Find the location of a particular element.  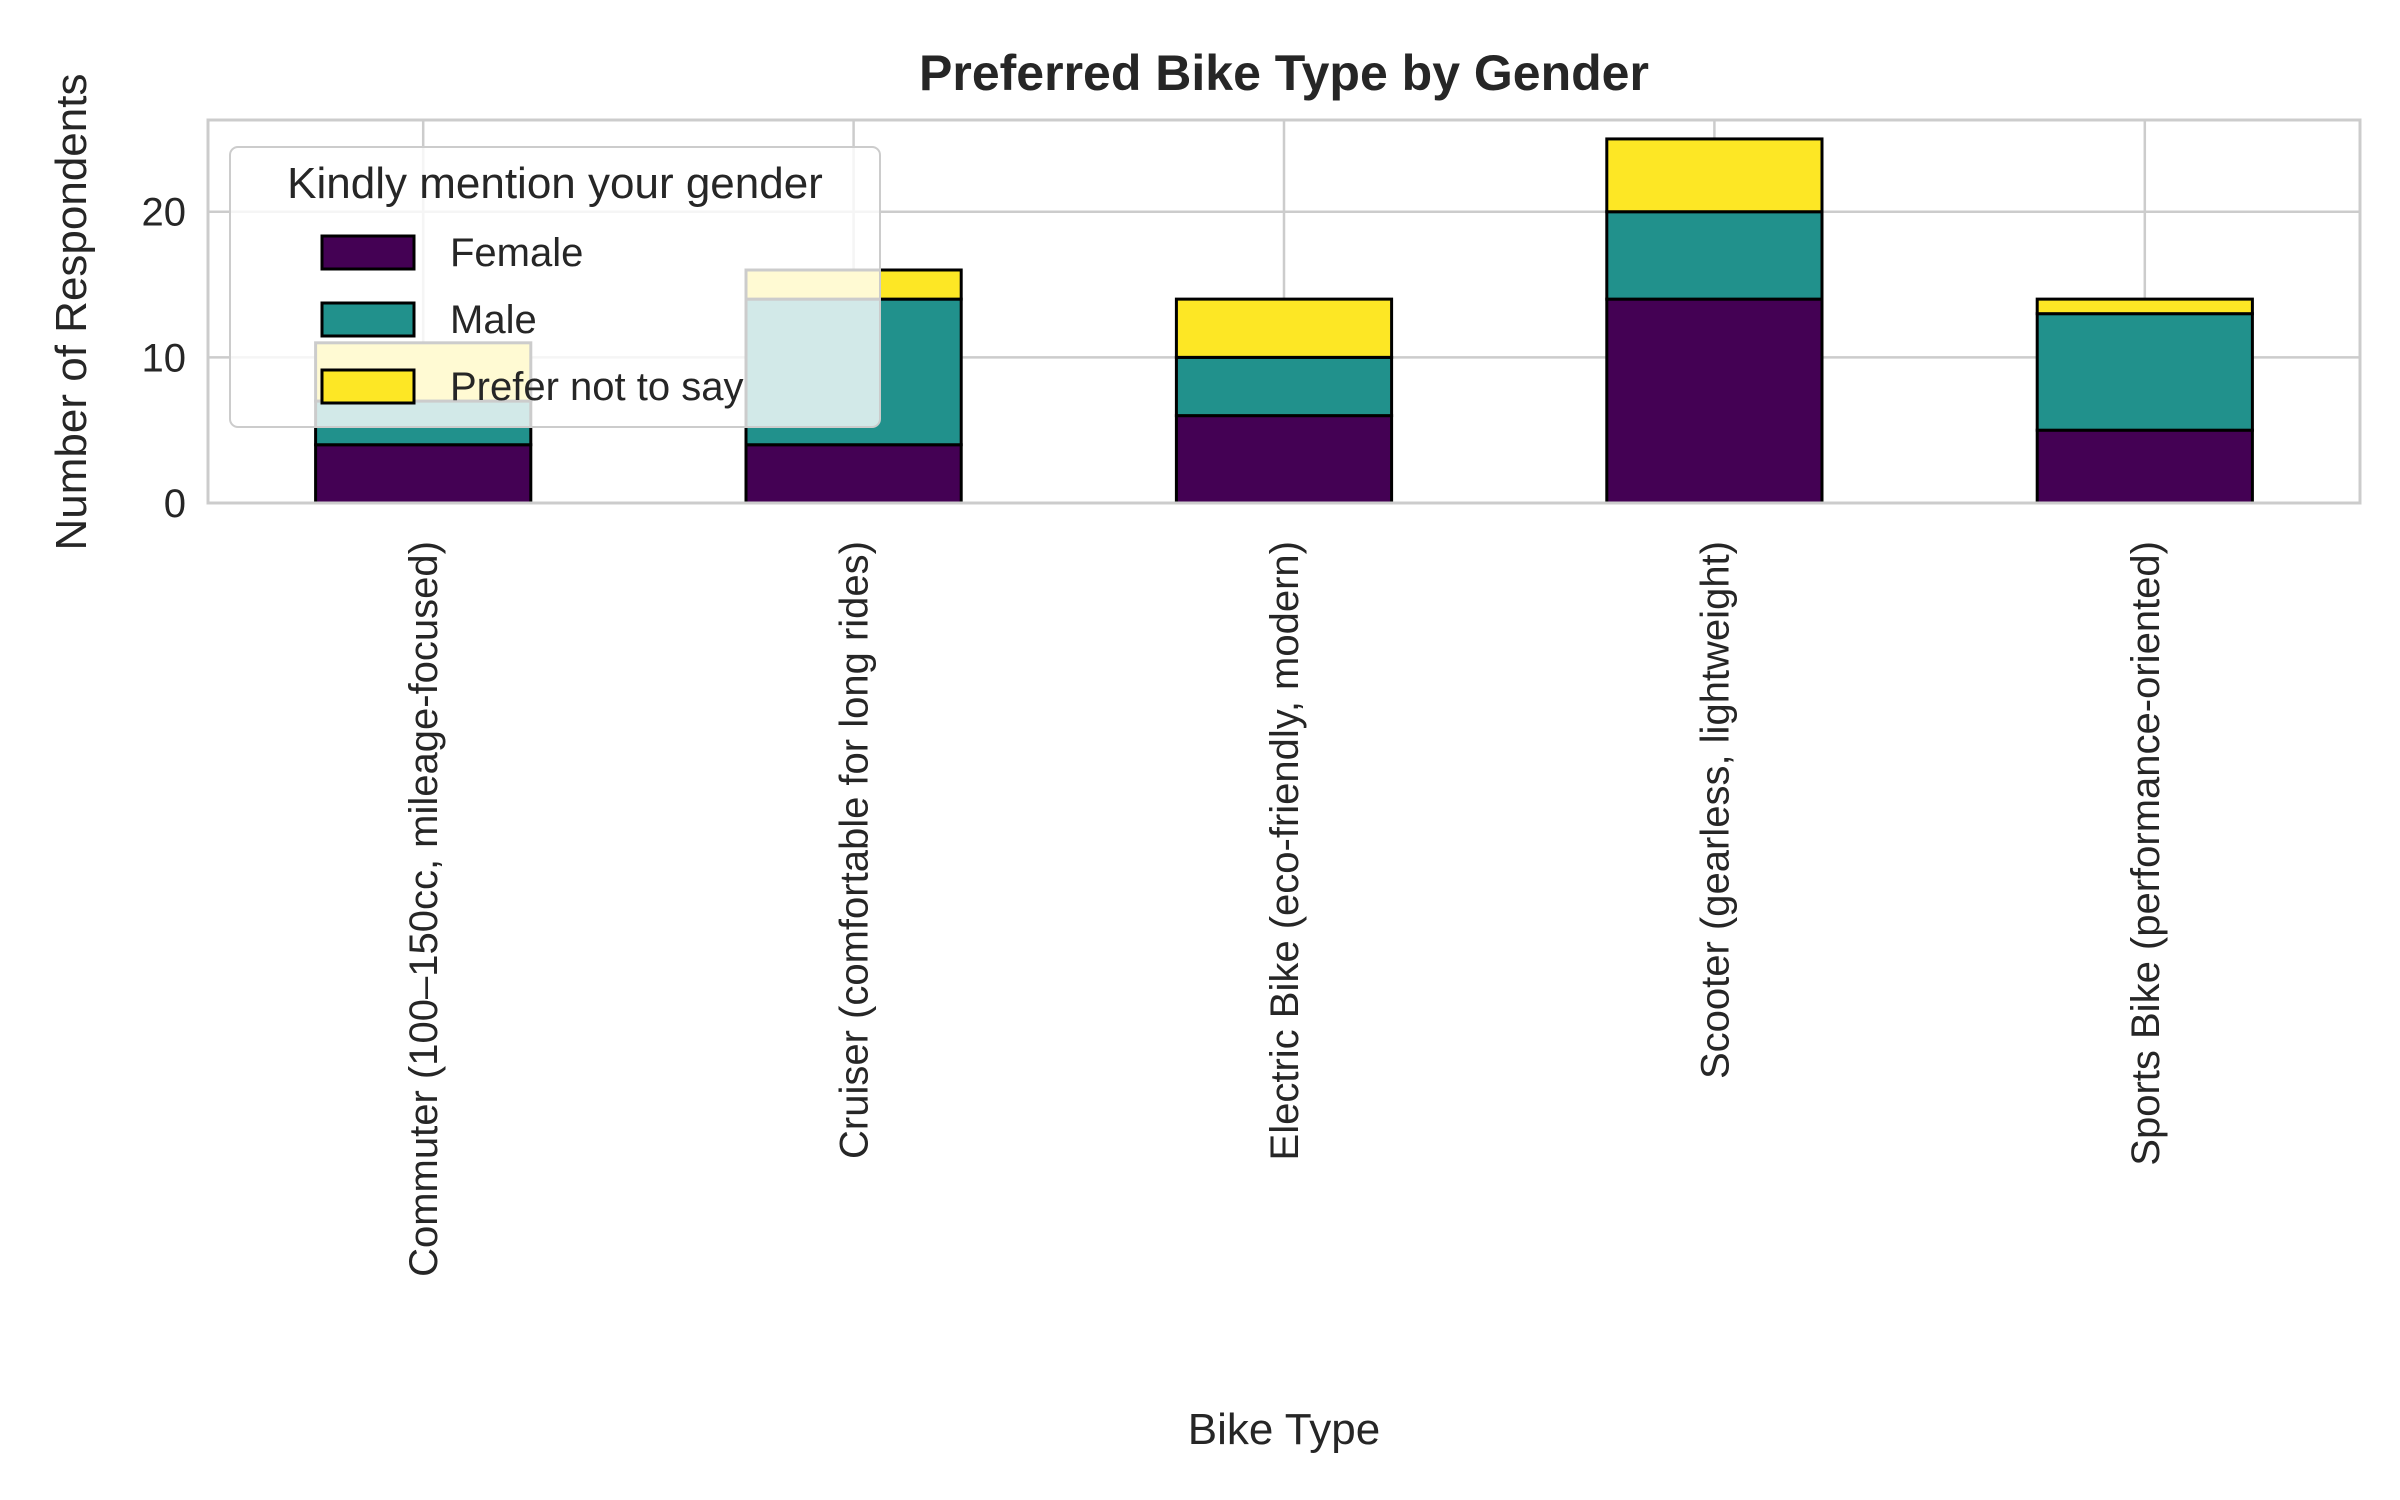

x-tick-label: Electric Bike (eco-friendly, modern) is located at coordinates (1285, 850).